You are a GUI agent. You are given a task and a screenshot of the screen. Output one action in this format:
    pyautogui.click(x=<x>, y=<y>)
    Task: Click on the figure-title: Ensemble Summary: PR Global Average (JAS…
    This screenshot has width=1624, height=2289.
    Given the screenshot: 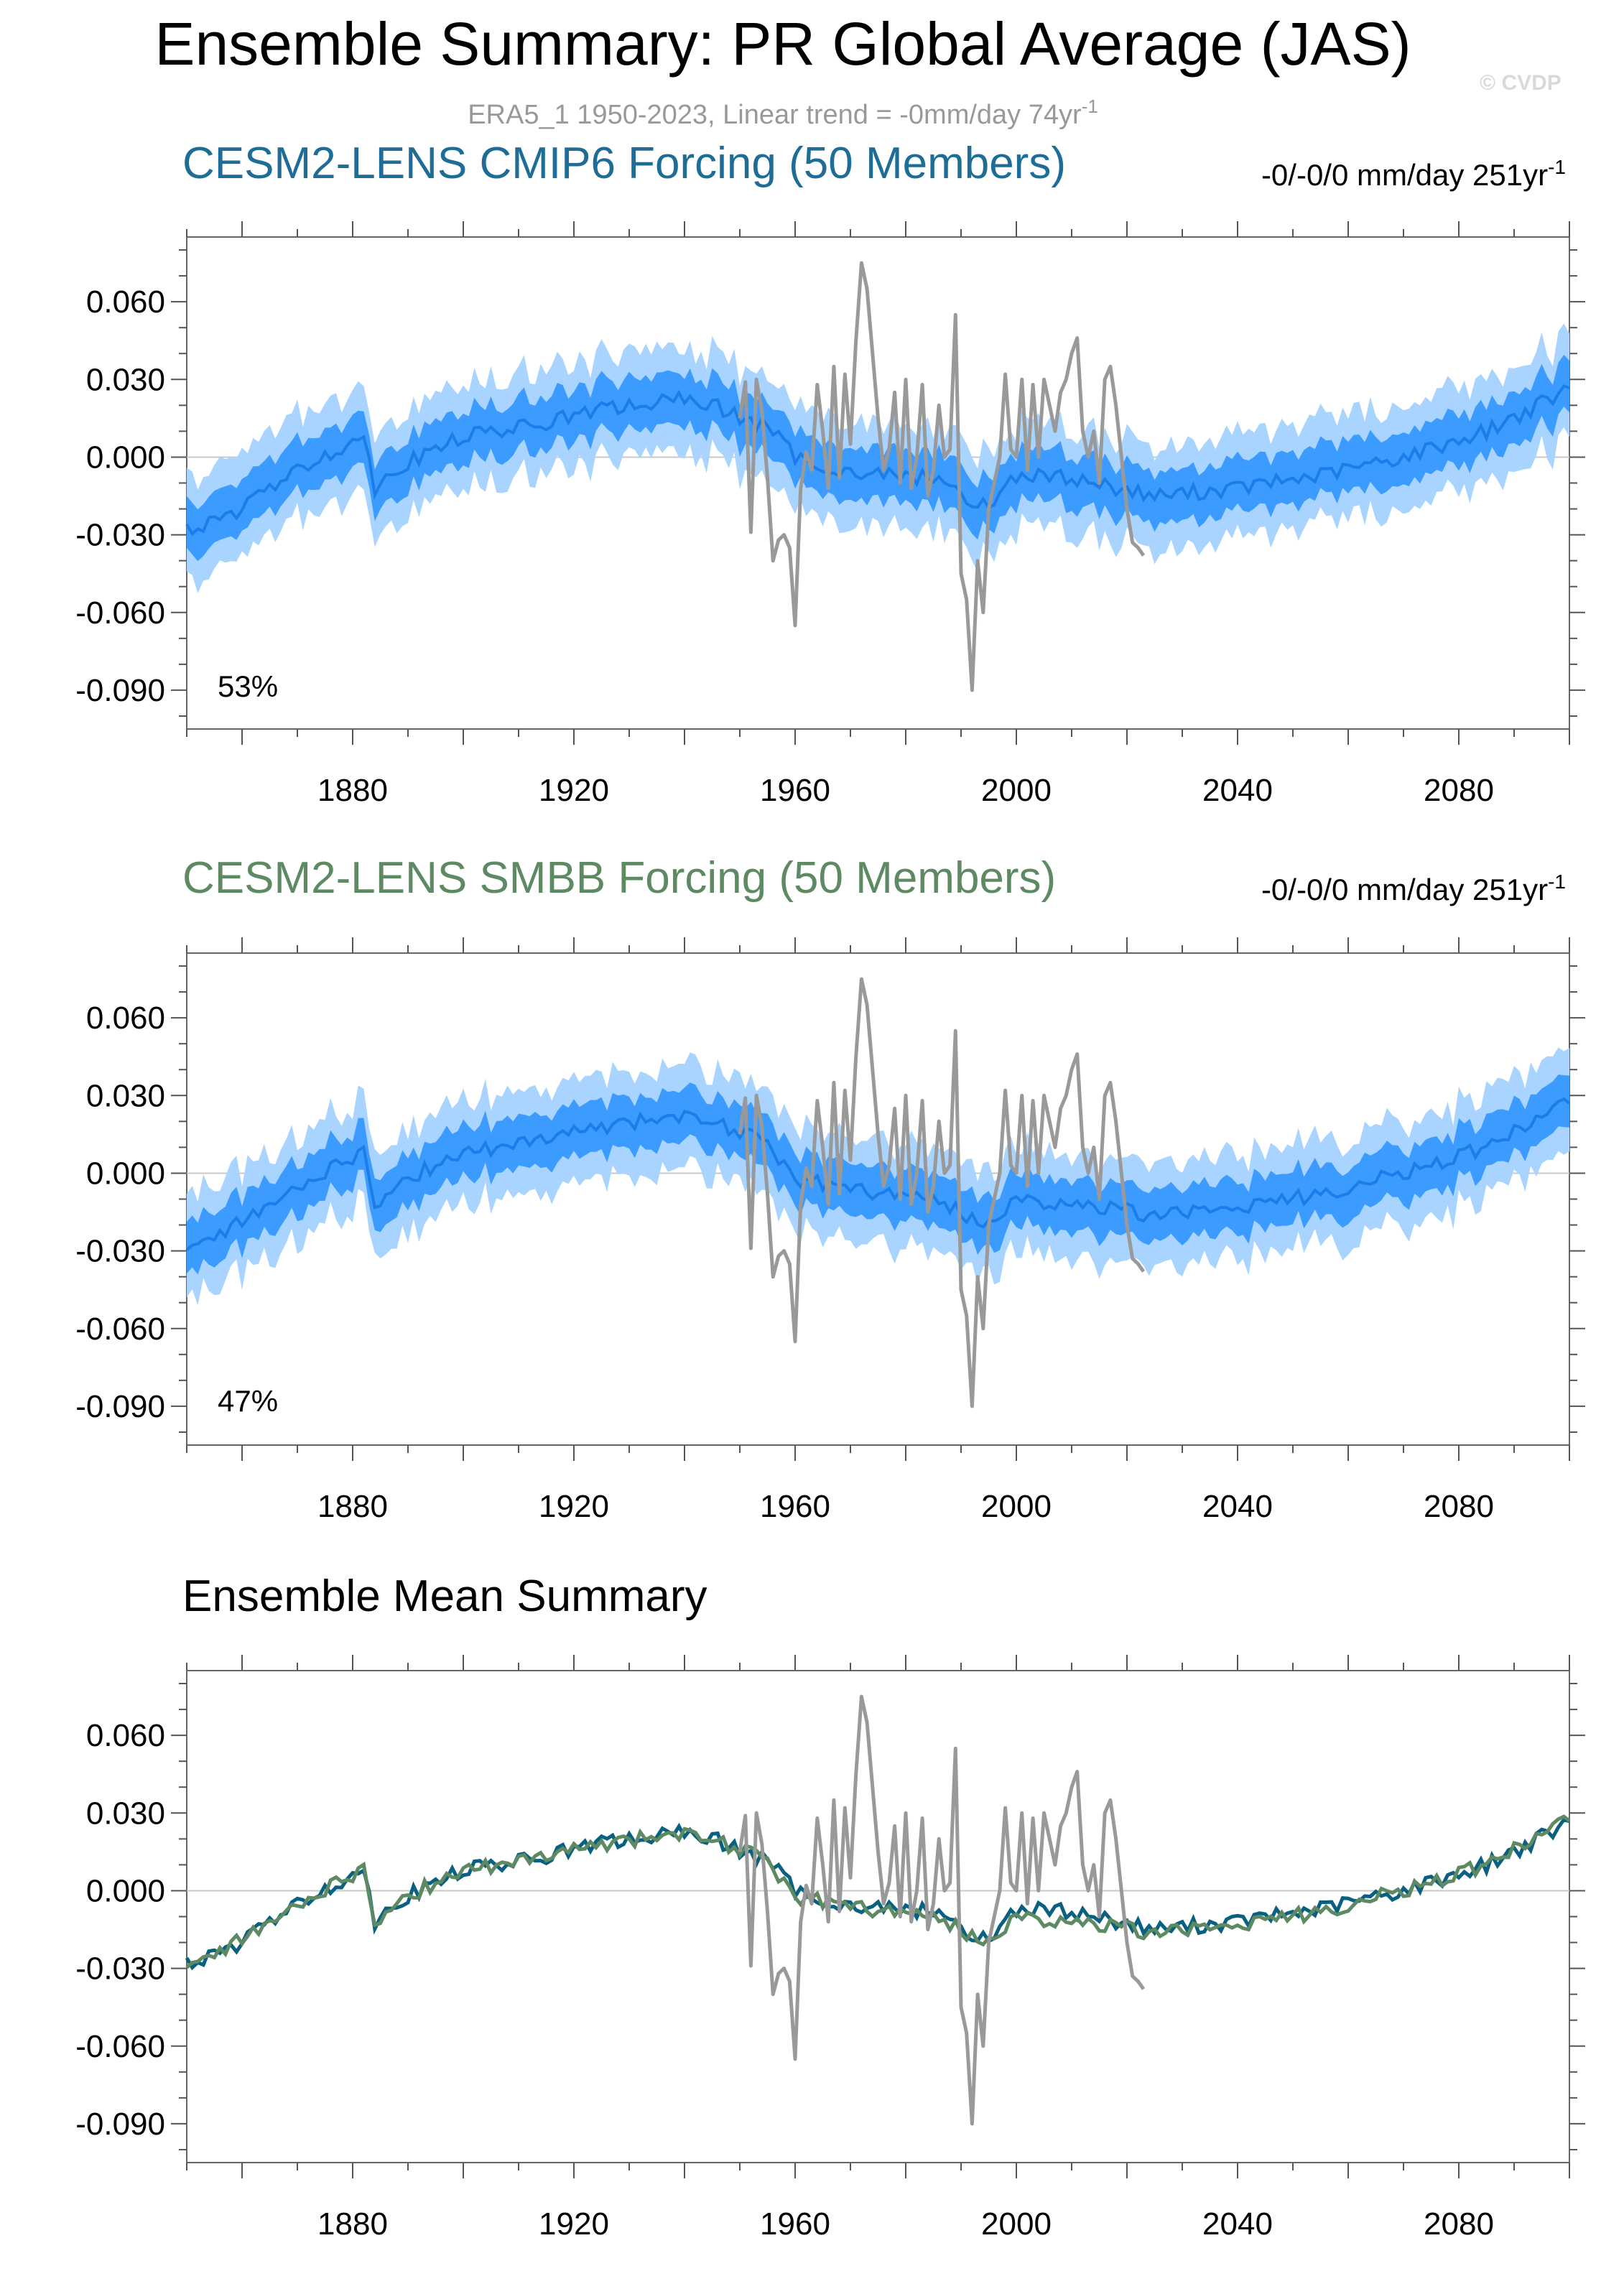 What is the action you would take?
    pyautogui.click(x=782, y=44)
    